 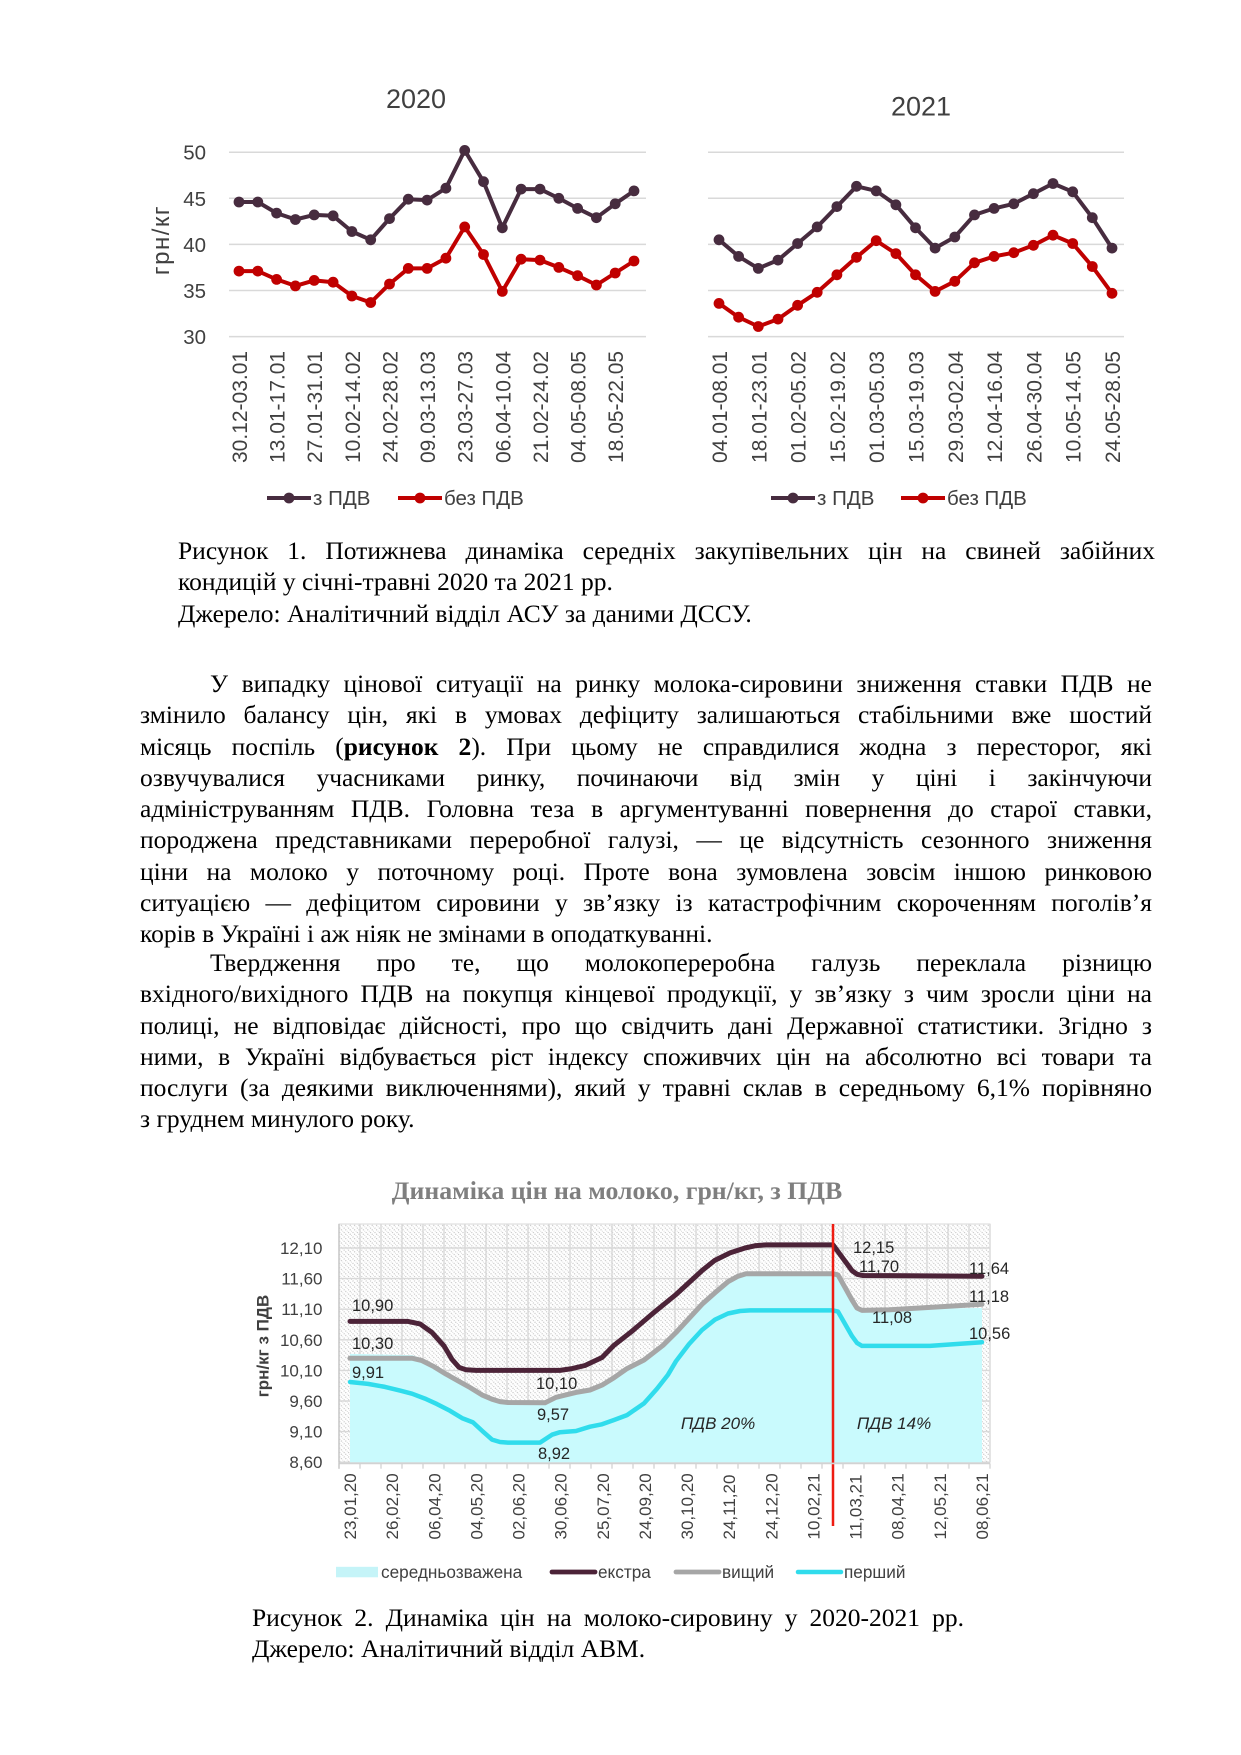 What do you see at coordinates (434, 1506) in the screenshot?
I see `svg-text: 06,04,20` at bounding box center [434, 1506].